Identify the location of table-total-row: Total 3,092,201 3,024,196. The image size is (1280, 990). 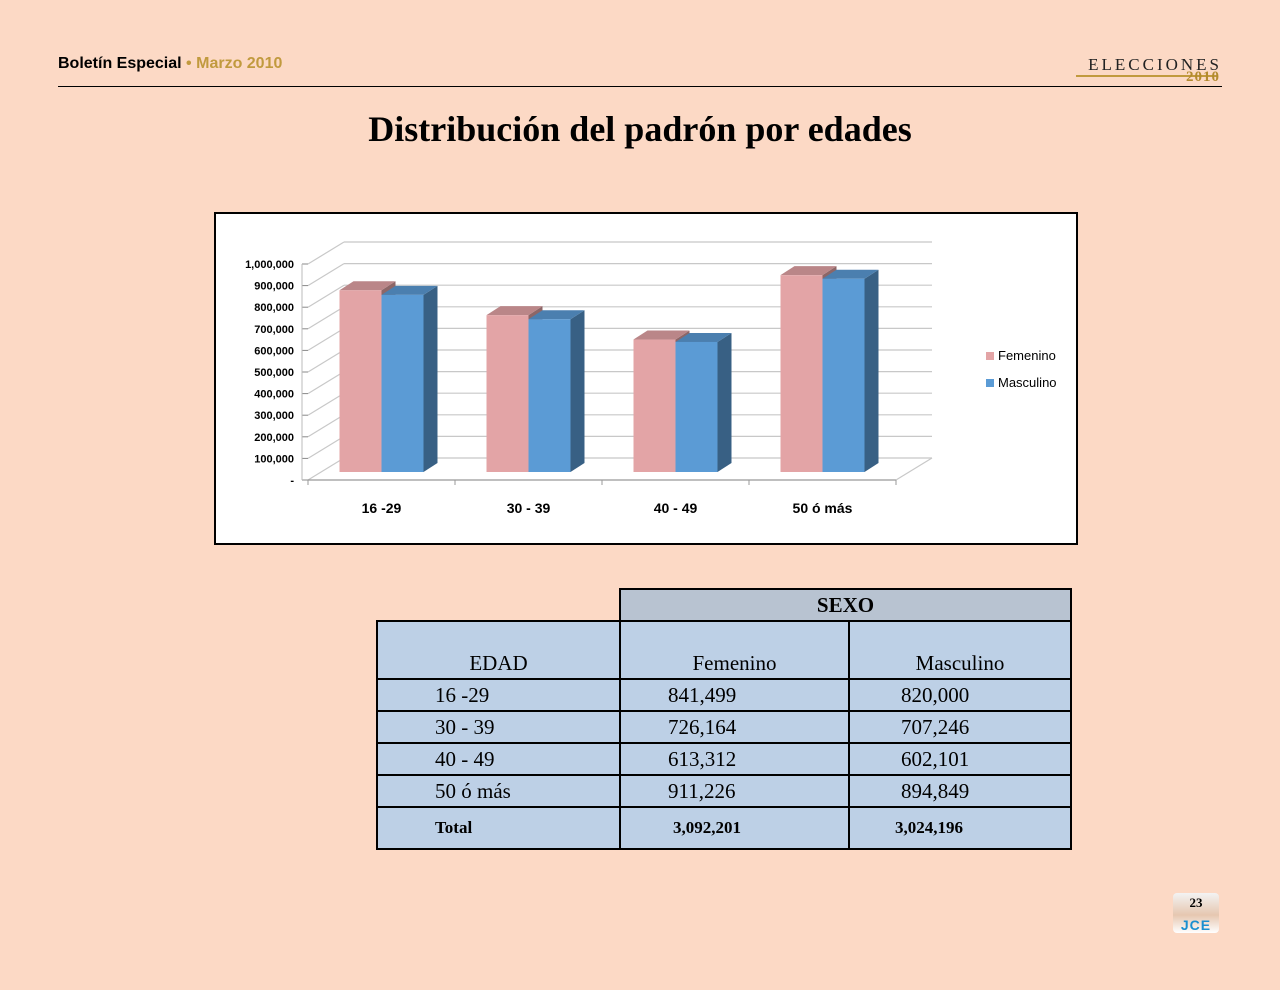
(724, 828).